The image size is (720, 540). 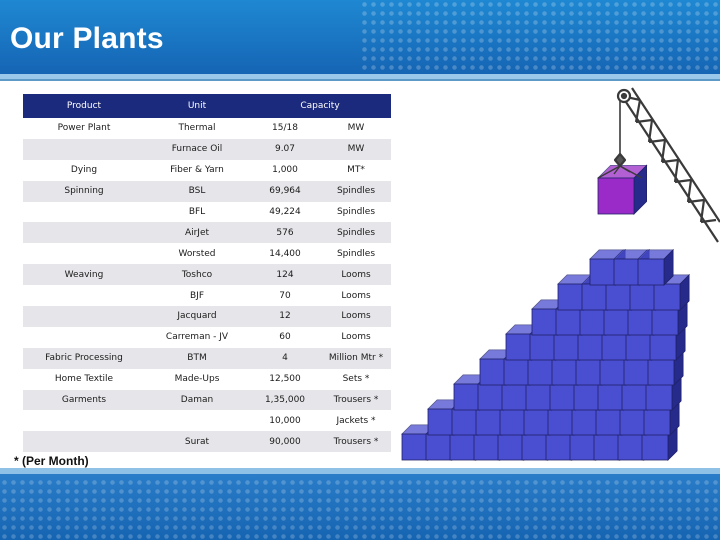 I want to click on cell-capacity: 12, so click(x=285, y=316).